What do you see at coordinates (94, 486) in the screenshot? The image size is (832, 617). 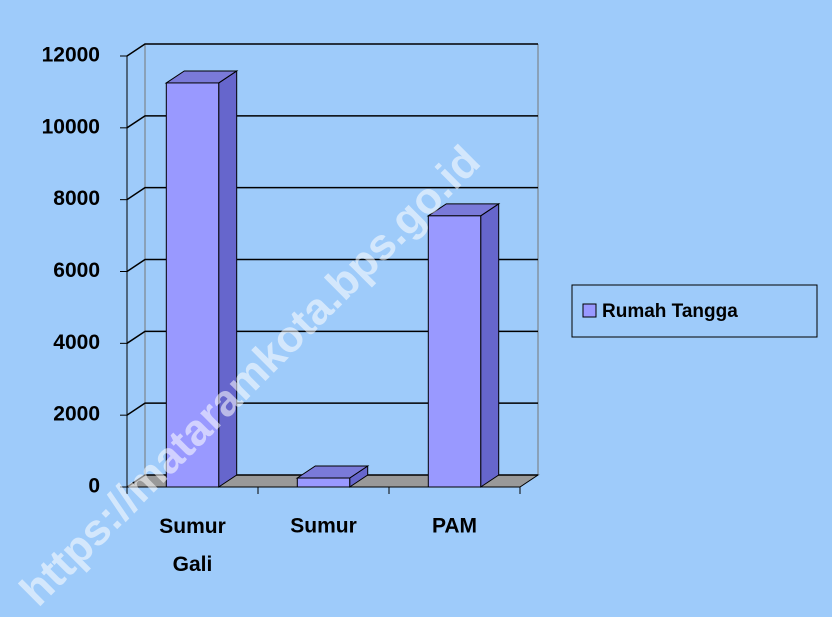 I see `y-tick-label: 0` at bounding box center [94, 486].